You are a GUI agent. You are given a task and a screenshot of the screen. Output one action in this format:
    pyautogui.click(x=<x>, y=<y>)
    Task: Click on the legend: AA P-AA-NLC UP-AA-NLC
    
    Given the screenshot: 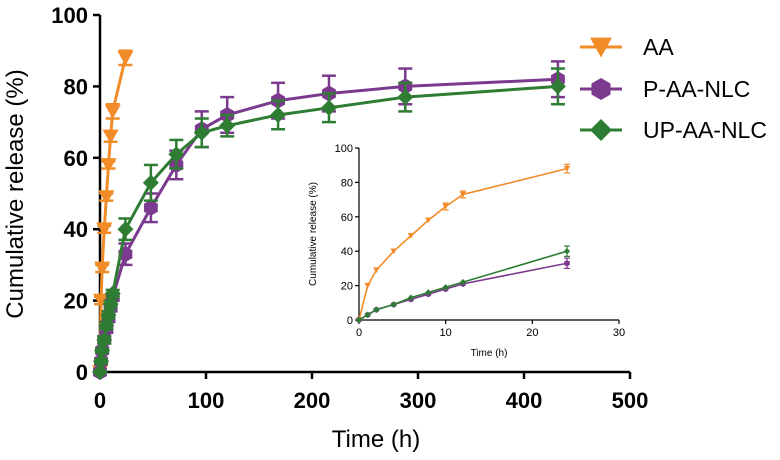 What is the action you would take?
    pyautogui.click(x=673, y=88)
    